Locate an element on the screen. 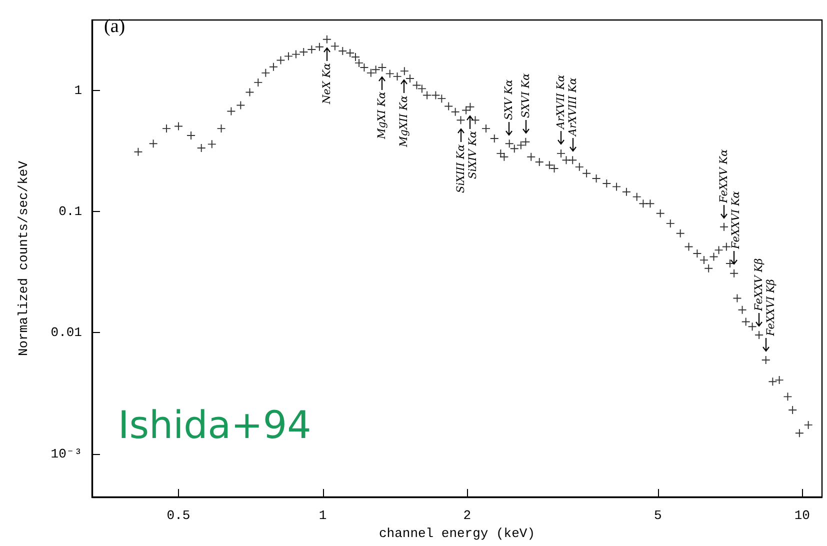 Image resolution: width=827 pixels, height=546 pixels. y-tick-label: 0.1 is located at coordinates (70, 211).